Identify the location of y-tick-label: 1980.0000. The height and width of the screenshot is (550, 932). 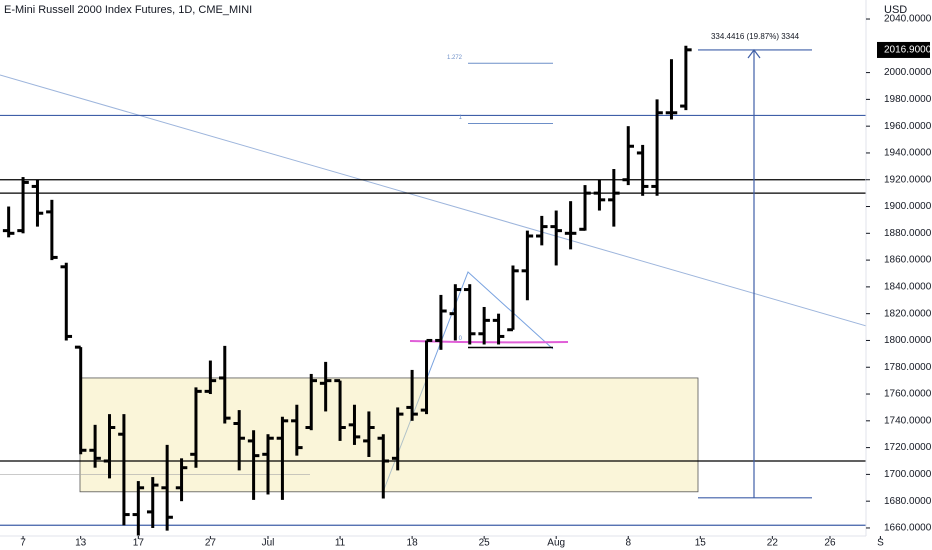
(908, 99).